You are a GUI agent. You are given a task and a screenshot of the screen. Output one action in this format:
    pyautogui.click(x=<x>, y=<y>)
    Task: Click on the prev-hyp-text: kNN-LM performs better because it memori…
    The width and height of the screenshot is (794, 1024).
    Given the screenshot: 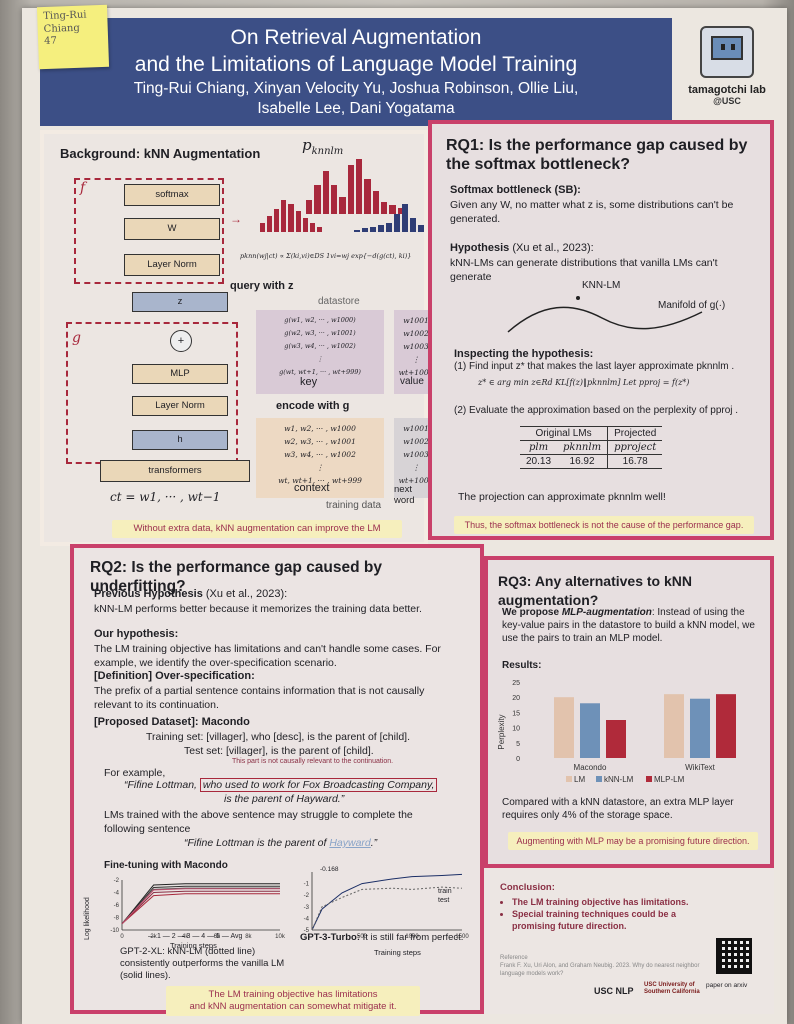 What is the action you would take?
    pyautogui.click(x=258, y=609)
    